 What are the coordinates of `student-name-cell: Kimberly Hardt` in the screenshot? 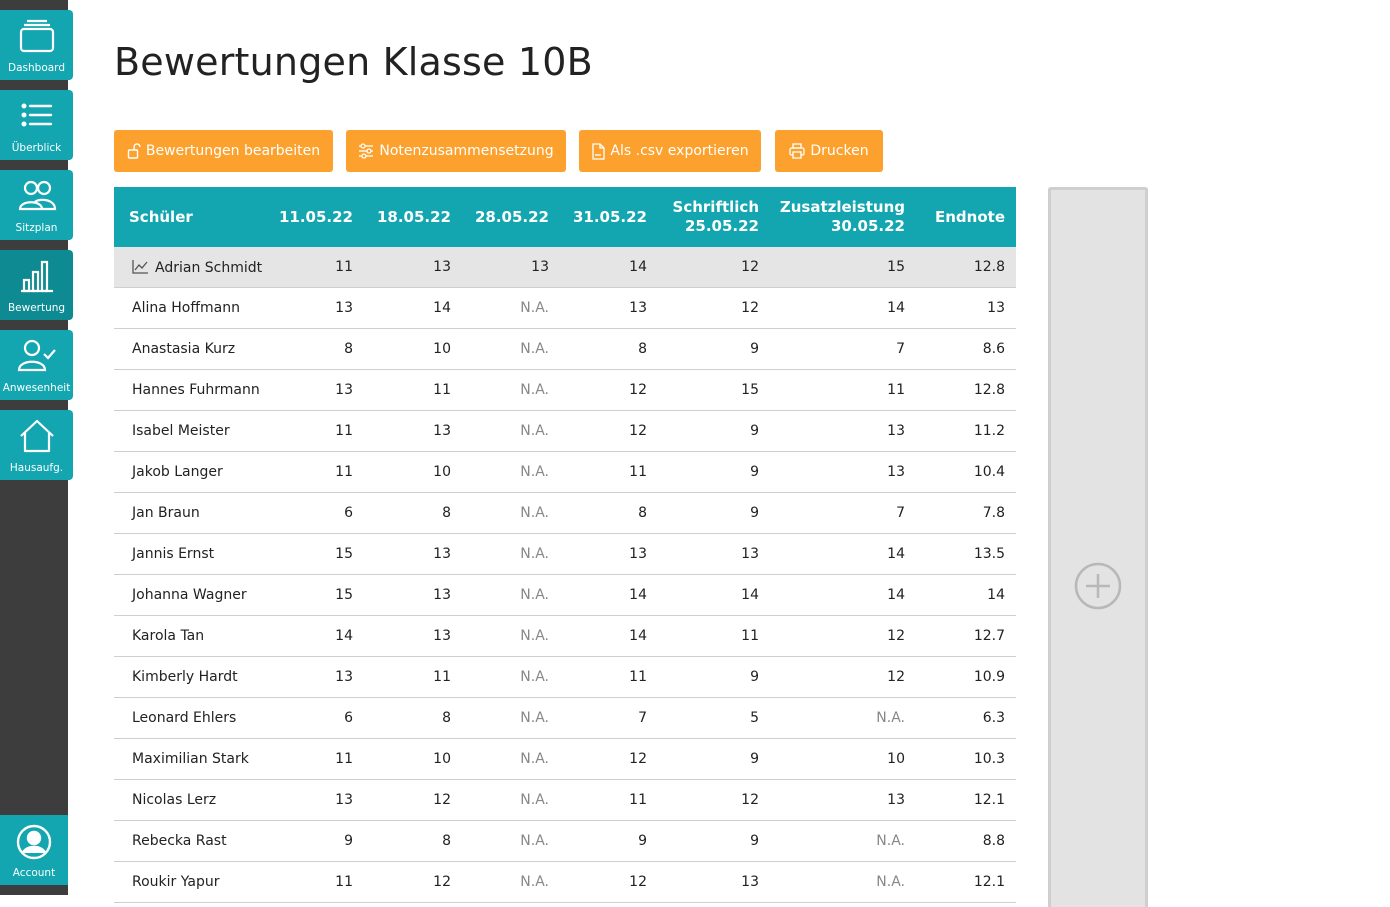 It's located at (194, 677).